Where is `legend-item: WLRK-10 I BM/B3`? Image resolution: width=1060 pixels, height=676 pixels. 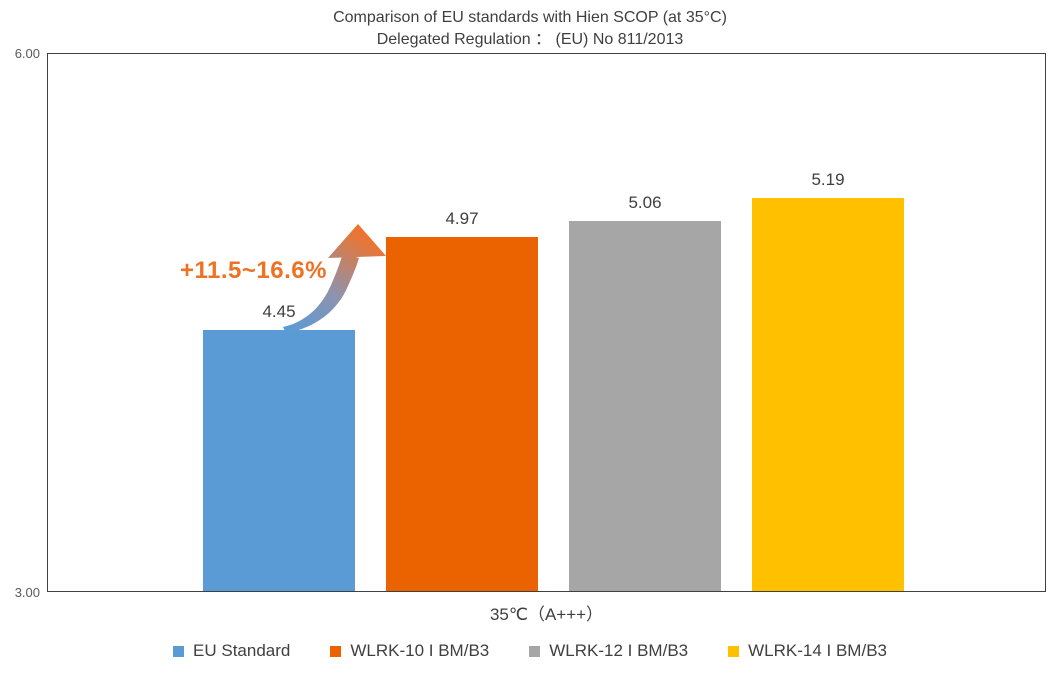
legend-item: WLRK-10 I BM/B3 is located at coordinates (409, 651).